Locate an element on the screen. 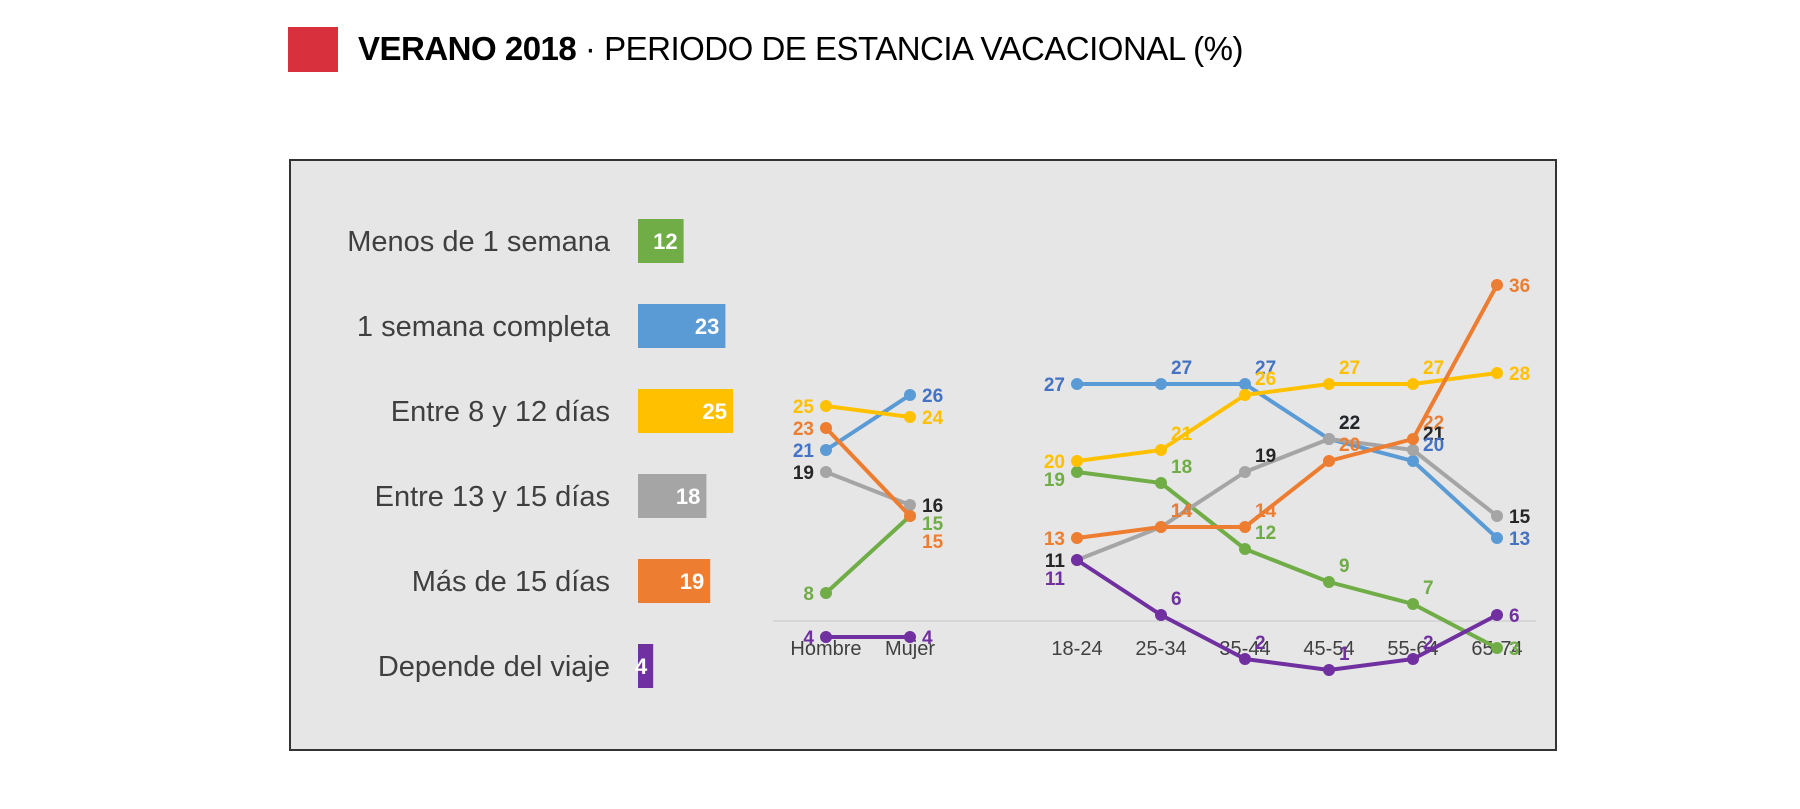  bar-value-label: 23 is located at coordinates (707, 326).